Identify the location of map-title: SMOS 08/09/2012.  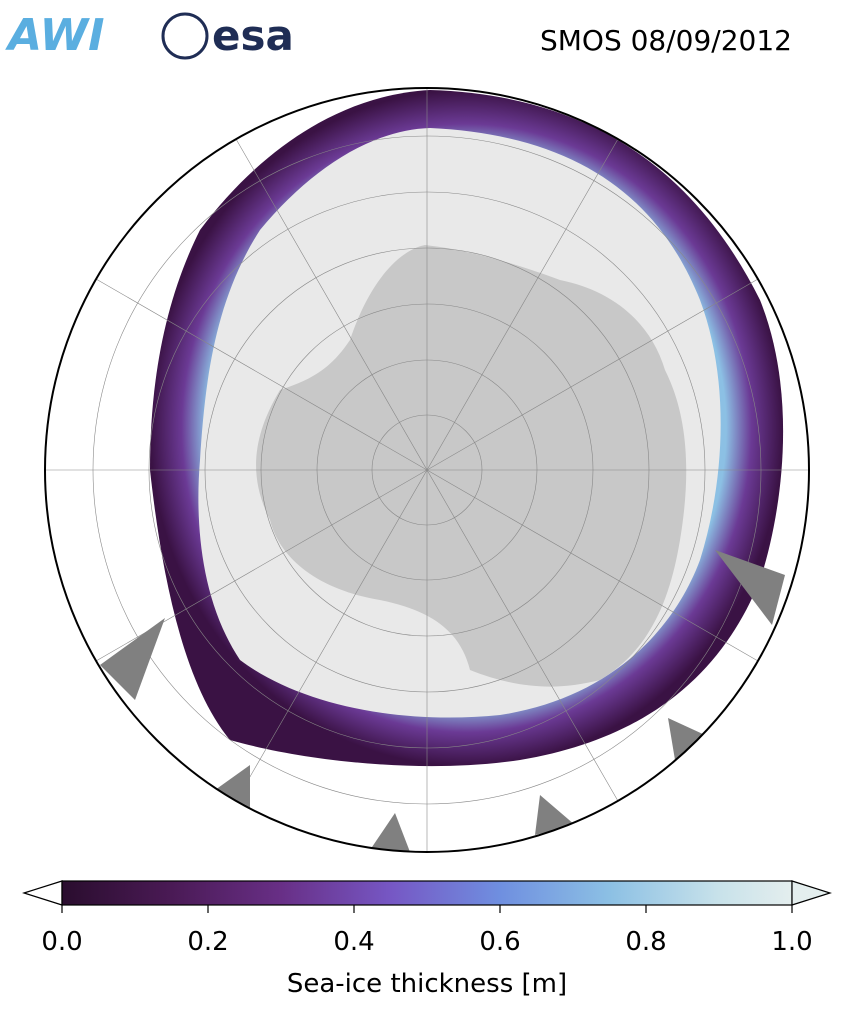
(666, 40).